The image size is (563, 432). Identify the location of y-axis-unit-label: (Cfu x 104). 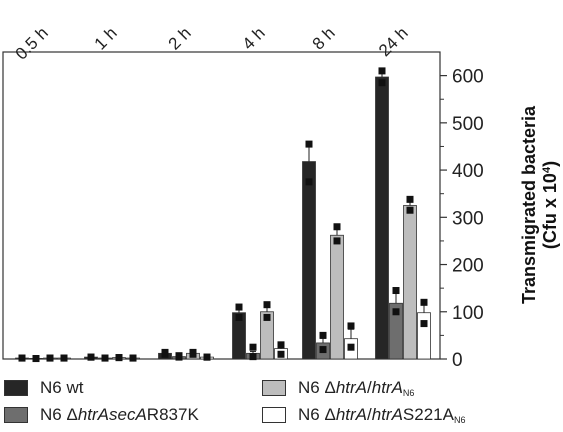
(550, 205).